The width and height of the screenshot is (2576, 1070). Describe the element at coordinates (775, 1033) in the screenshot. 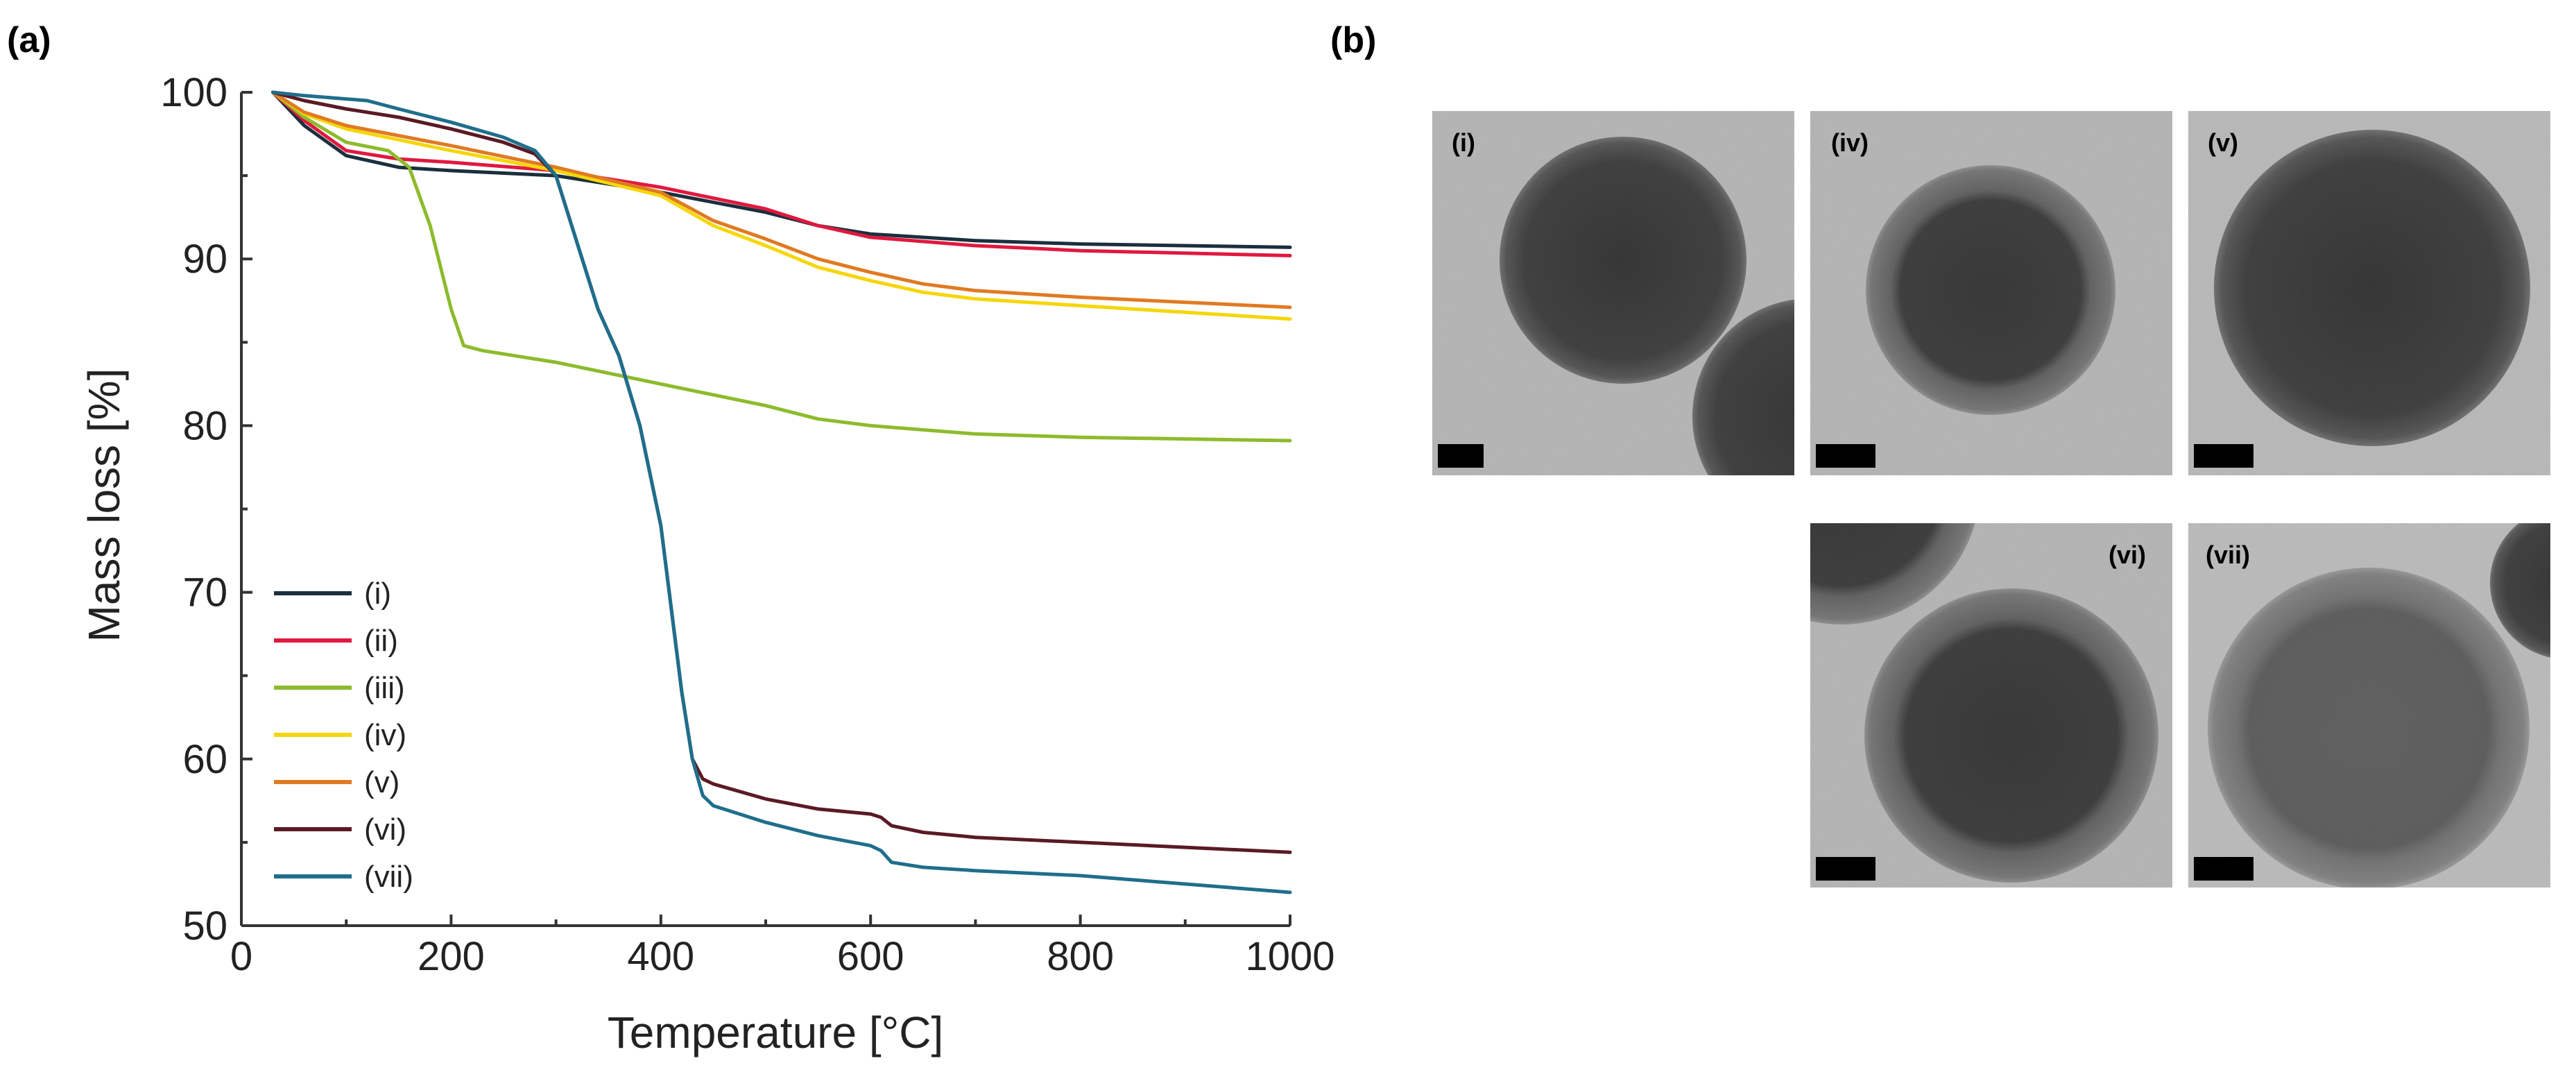

I see `x-axis-label: Temperature [°C]` at that location.